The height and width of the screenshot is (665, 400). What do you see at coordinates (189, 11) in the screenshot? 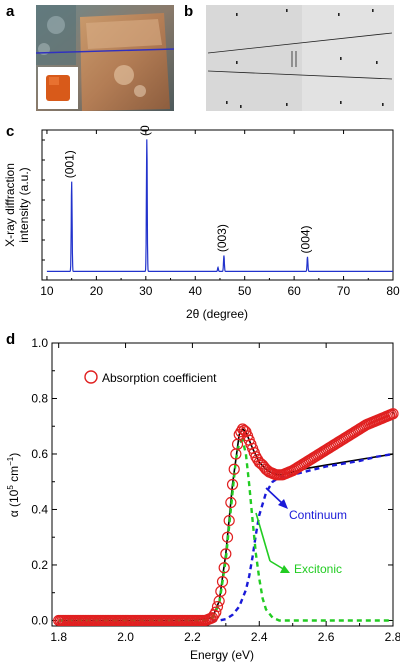
I see `panel-label-b: b` at bounding box center [189, 11].